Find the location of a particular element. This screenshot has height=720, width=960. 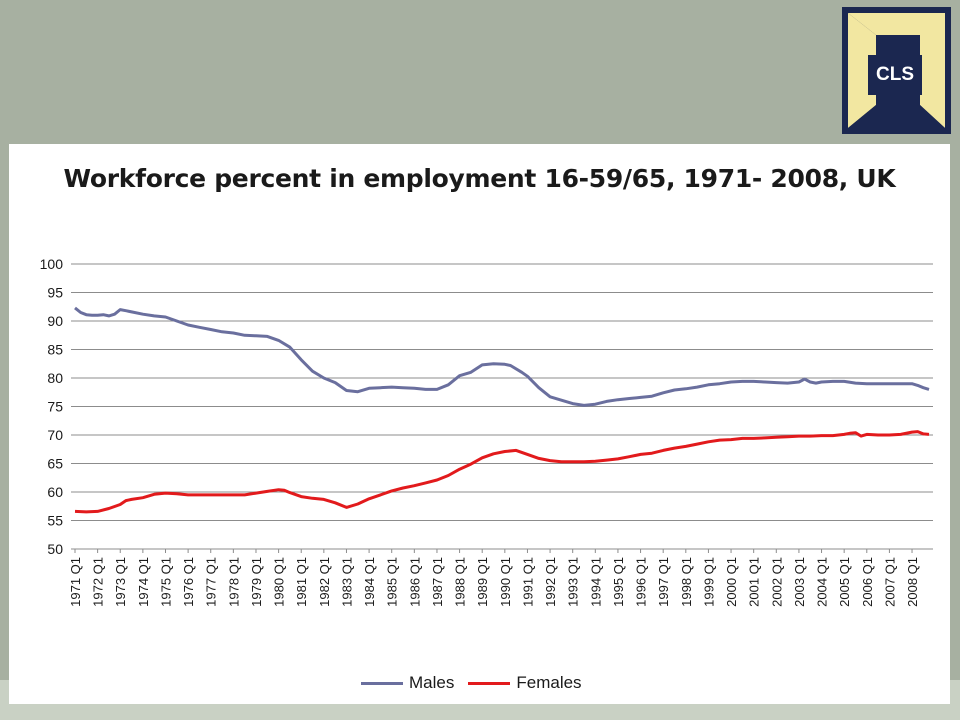

y-tick-label: 65 is located at coordinates (55, 464).